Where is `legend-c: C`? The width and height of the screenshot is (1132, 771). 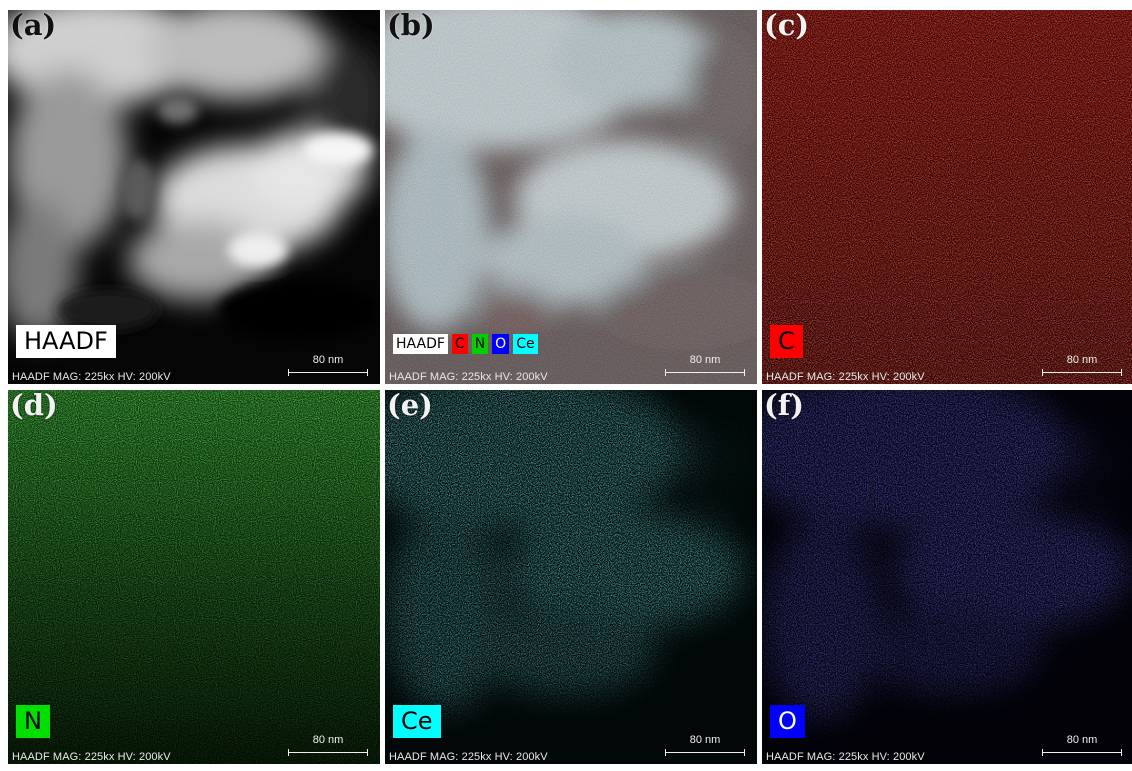 legend-c: C is located at coordinates (459, 344).